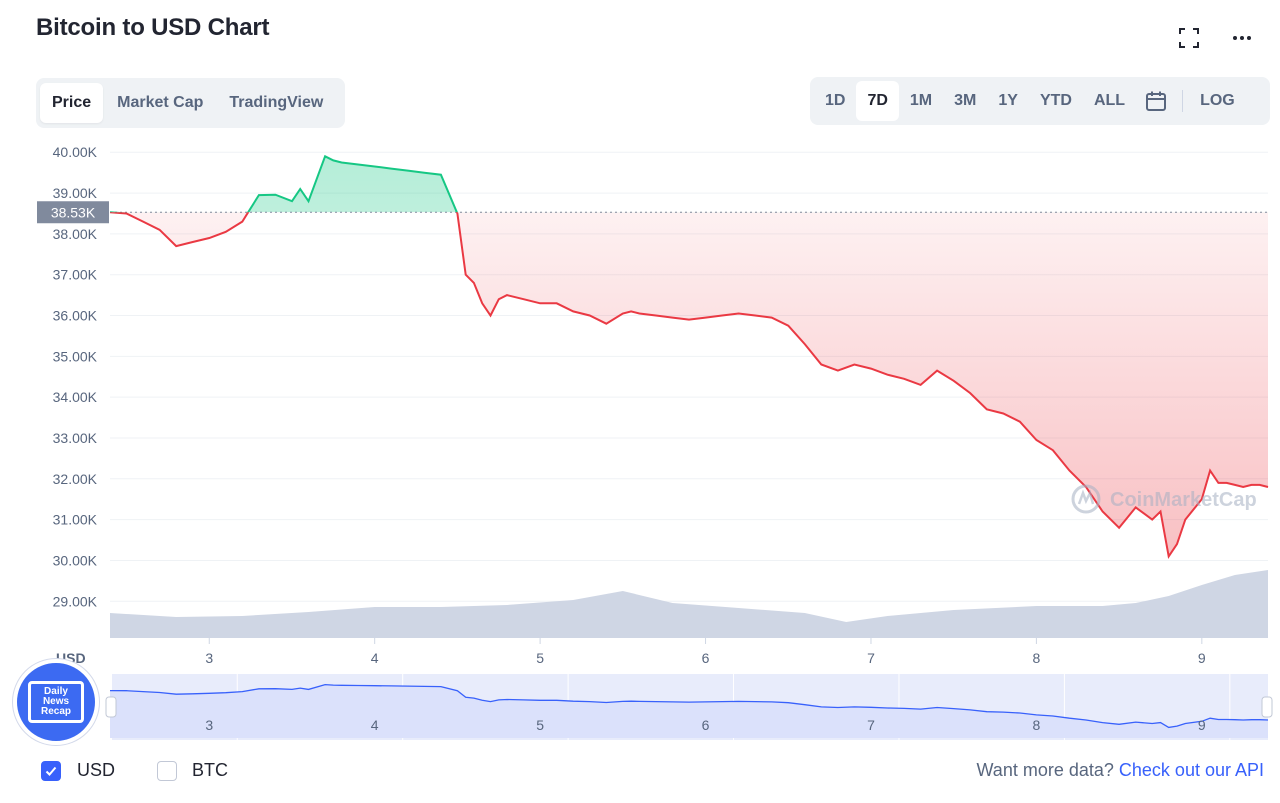 This screenshot has height=803, width=1280. I want to click on tab-market-cap: Market Cap, so click(160, 102).